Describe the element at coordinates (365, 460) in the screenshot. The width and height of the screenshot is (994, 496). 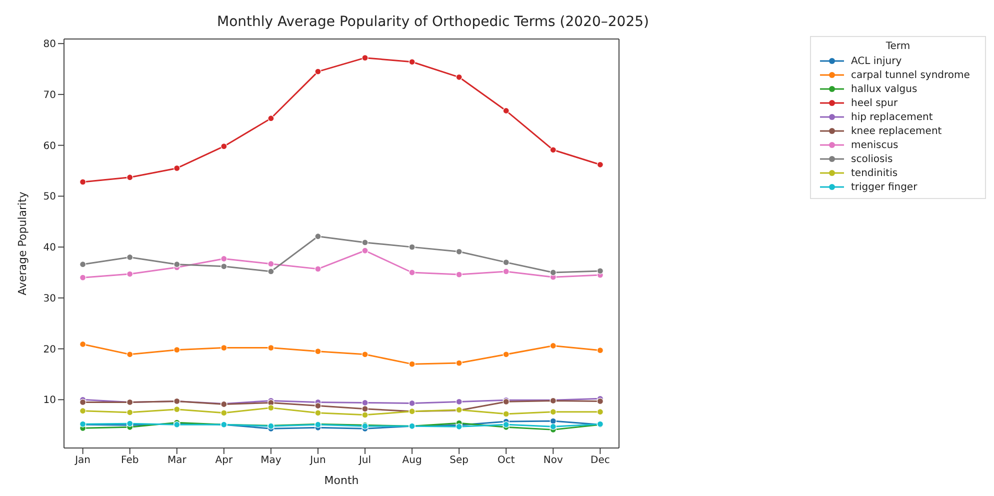
I see `x-tick-label: Jul` at that location.